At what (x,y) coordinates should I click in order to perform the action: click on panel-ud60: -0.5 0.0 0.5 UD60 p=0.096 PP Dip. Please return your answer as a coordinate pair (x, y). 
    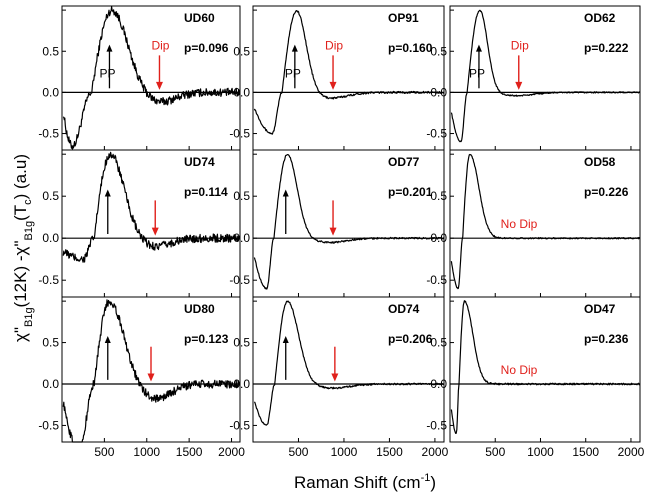
    Looking at the image, I should click on (139, 78).